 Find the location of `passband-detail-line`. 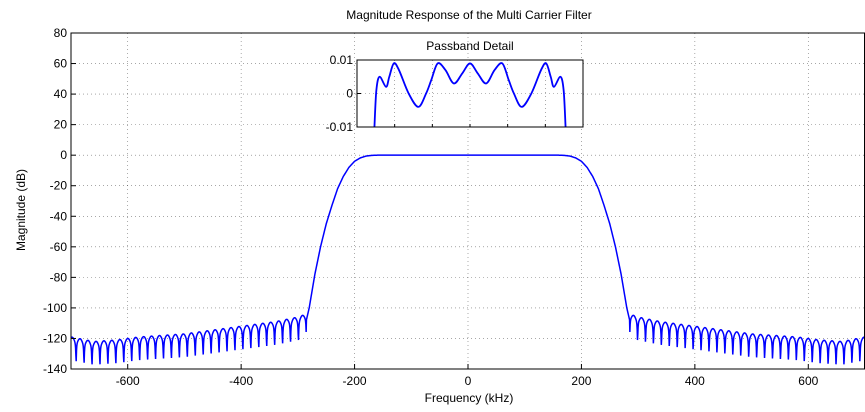

passband-detail-line is located at coordinates (470, 95).